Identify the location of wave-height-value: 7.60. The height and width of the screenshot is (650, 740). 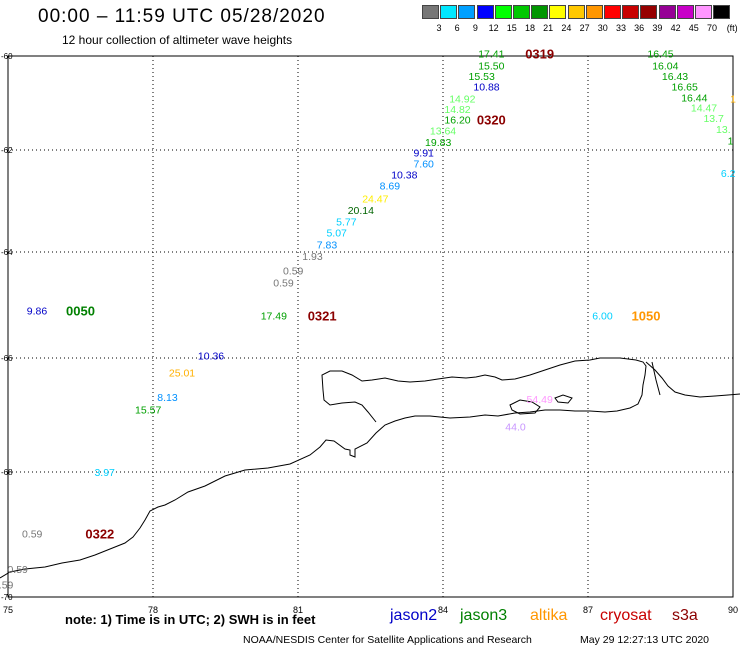
(423, 164).